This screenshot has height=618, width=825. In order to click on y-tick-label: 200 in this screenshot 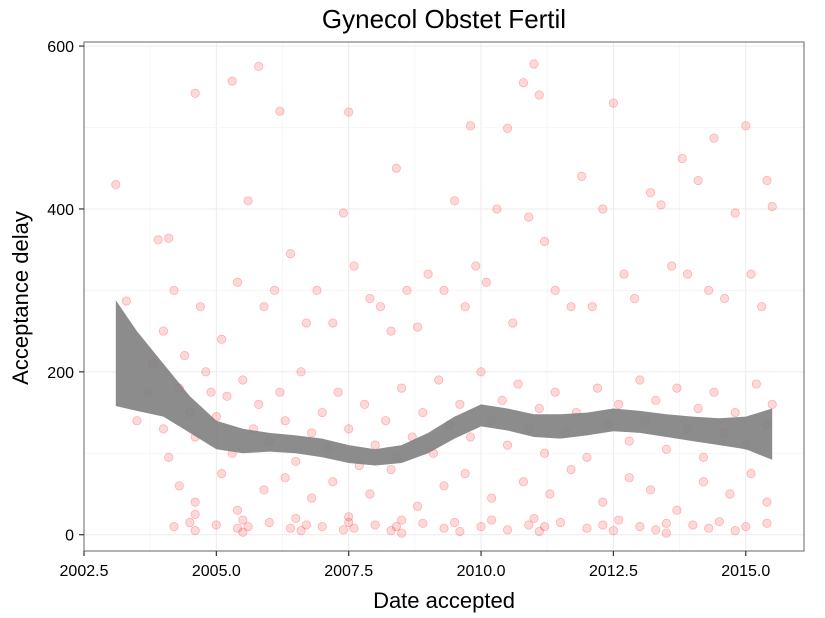, I will do `click(60, 373)`.